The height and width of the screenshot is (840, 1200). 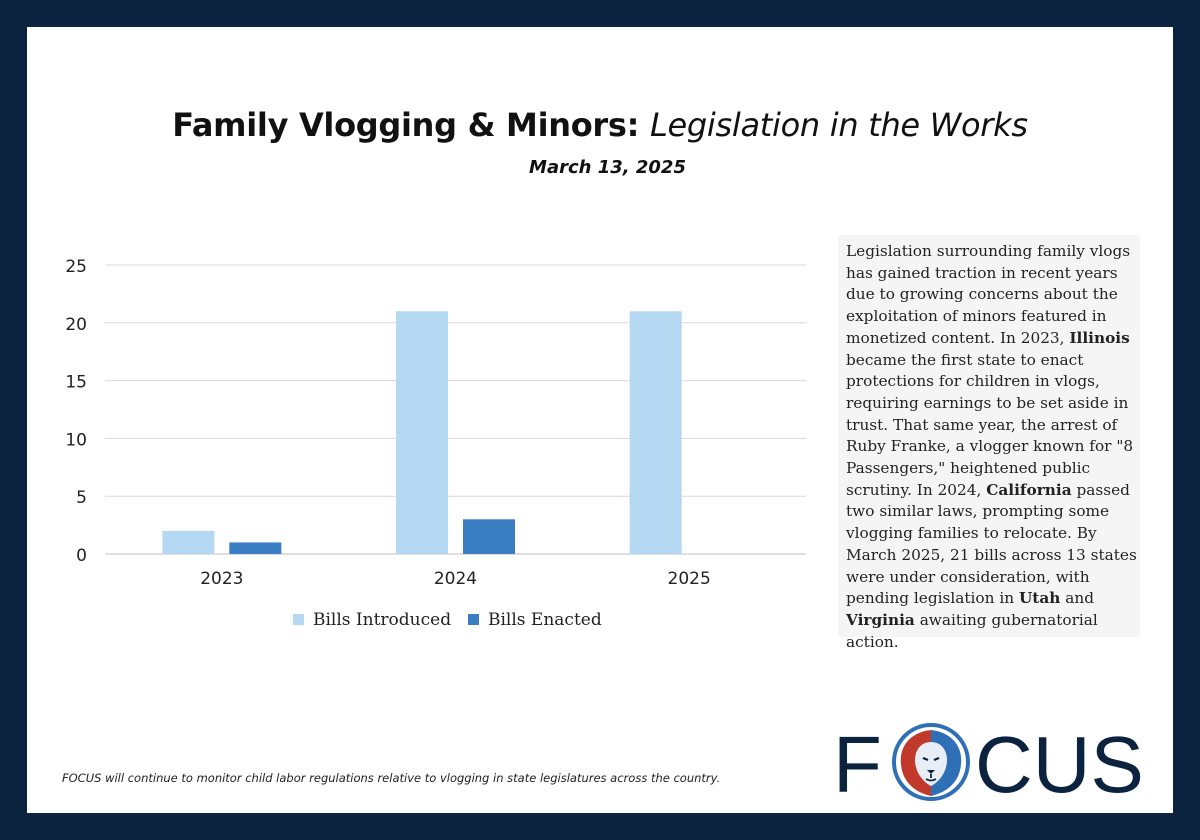 I want to click on y-tick-label: 15, so click(x=76, y=383).